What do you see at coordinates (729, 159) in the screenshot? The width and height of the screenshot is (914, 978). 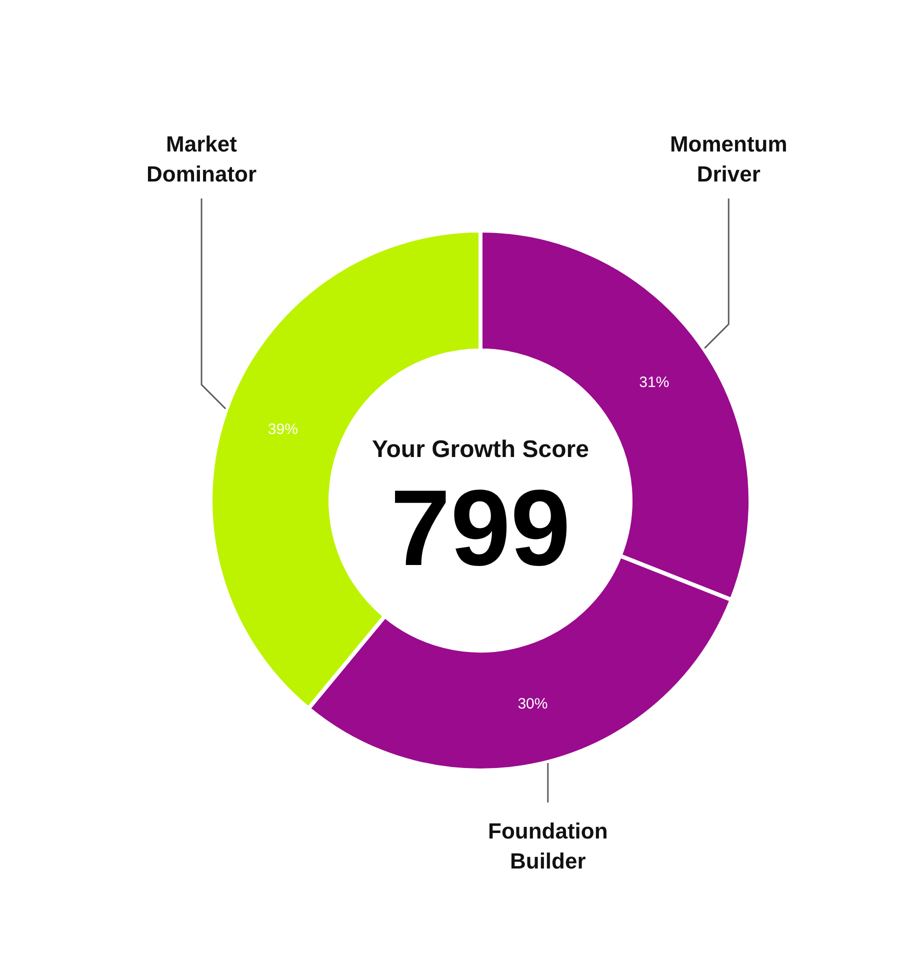 I see `slice-label: Momentum Driver` at bounding box center [729, 159].